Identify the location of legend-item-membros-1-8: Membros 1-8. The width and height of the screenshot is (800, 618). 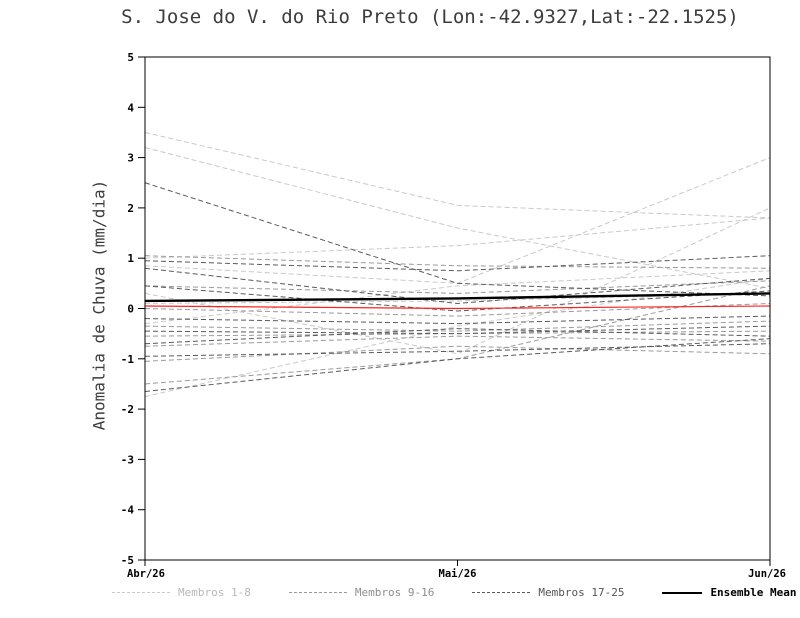
(181, 592).